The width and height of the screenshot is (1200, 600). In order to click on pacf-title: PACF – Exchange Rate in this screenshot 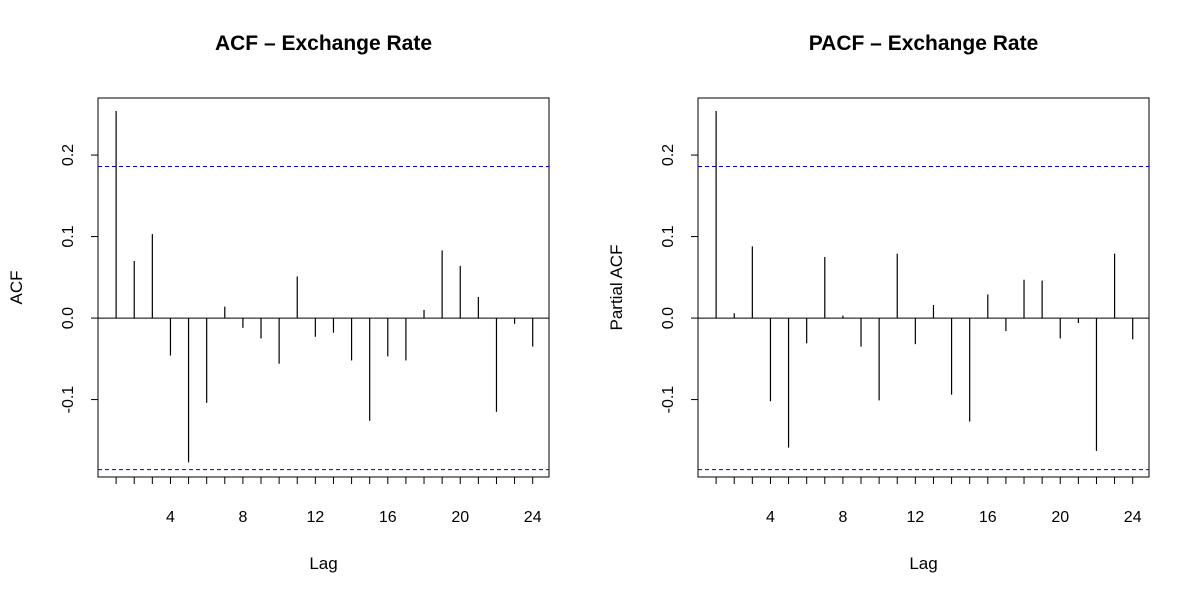, I will do `click(924, 43)`.